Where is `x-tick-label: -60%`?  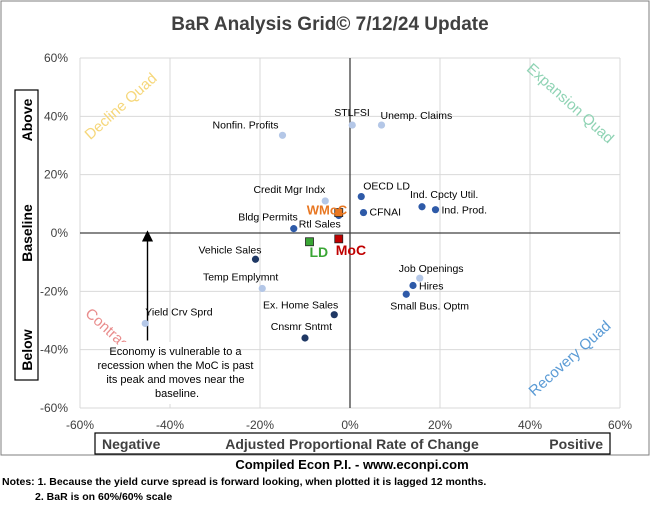
x-tick-label: -60% is located at coordinates (80, 425).